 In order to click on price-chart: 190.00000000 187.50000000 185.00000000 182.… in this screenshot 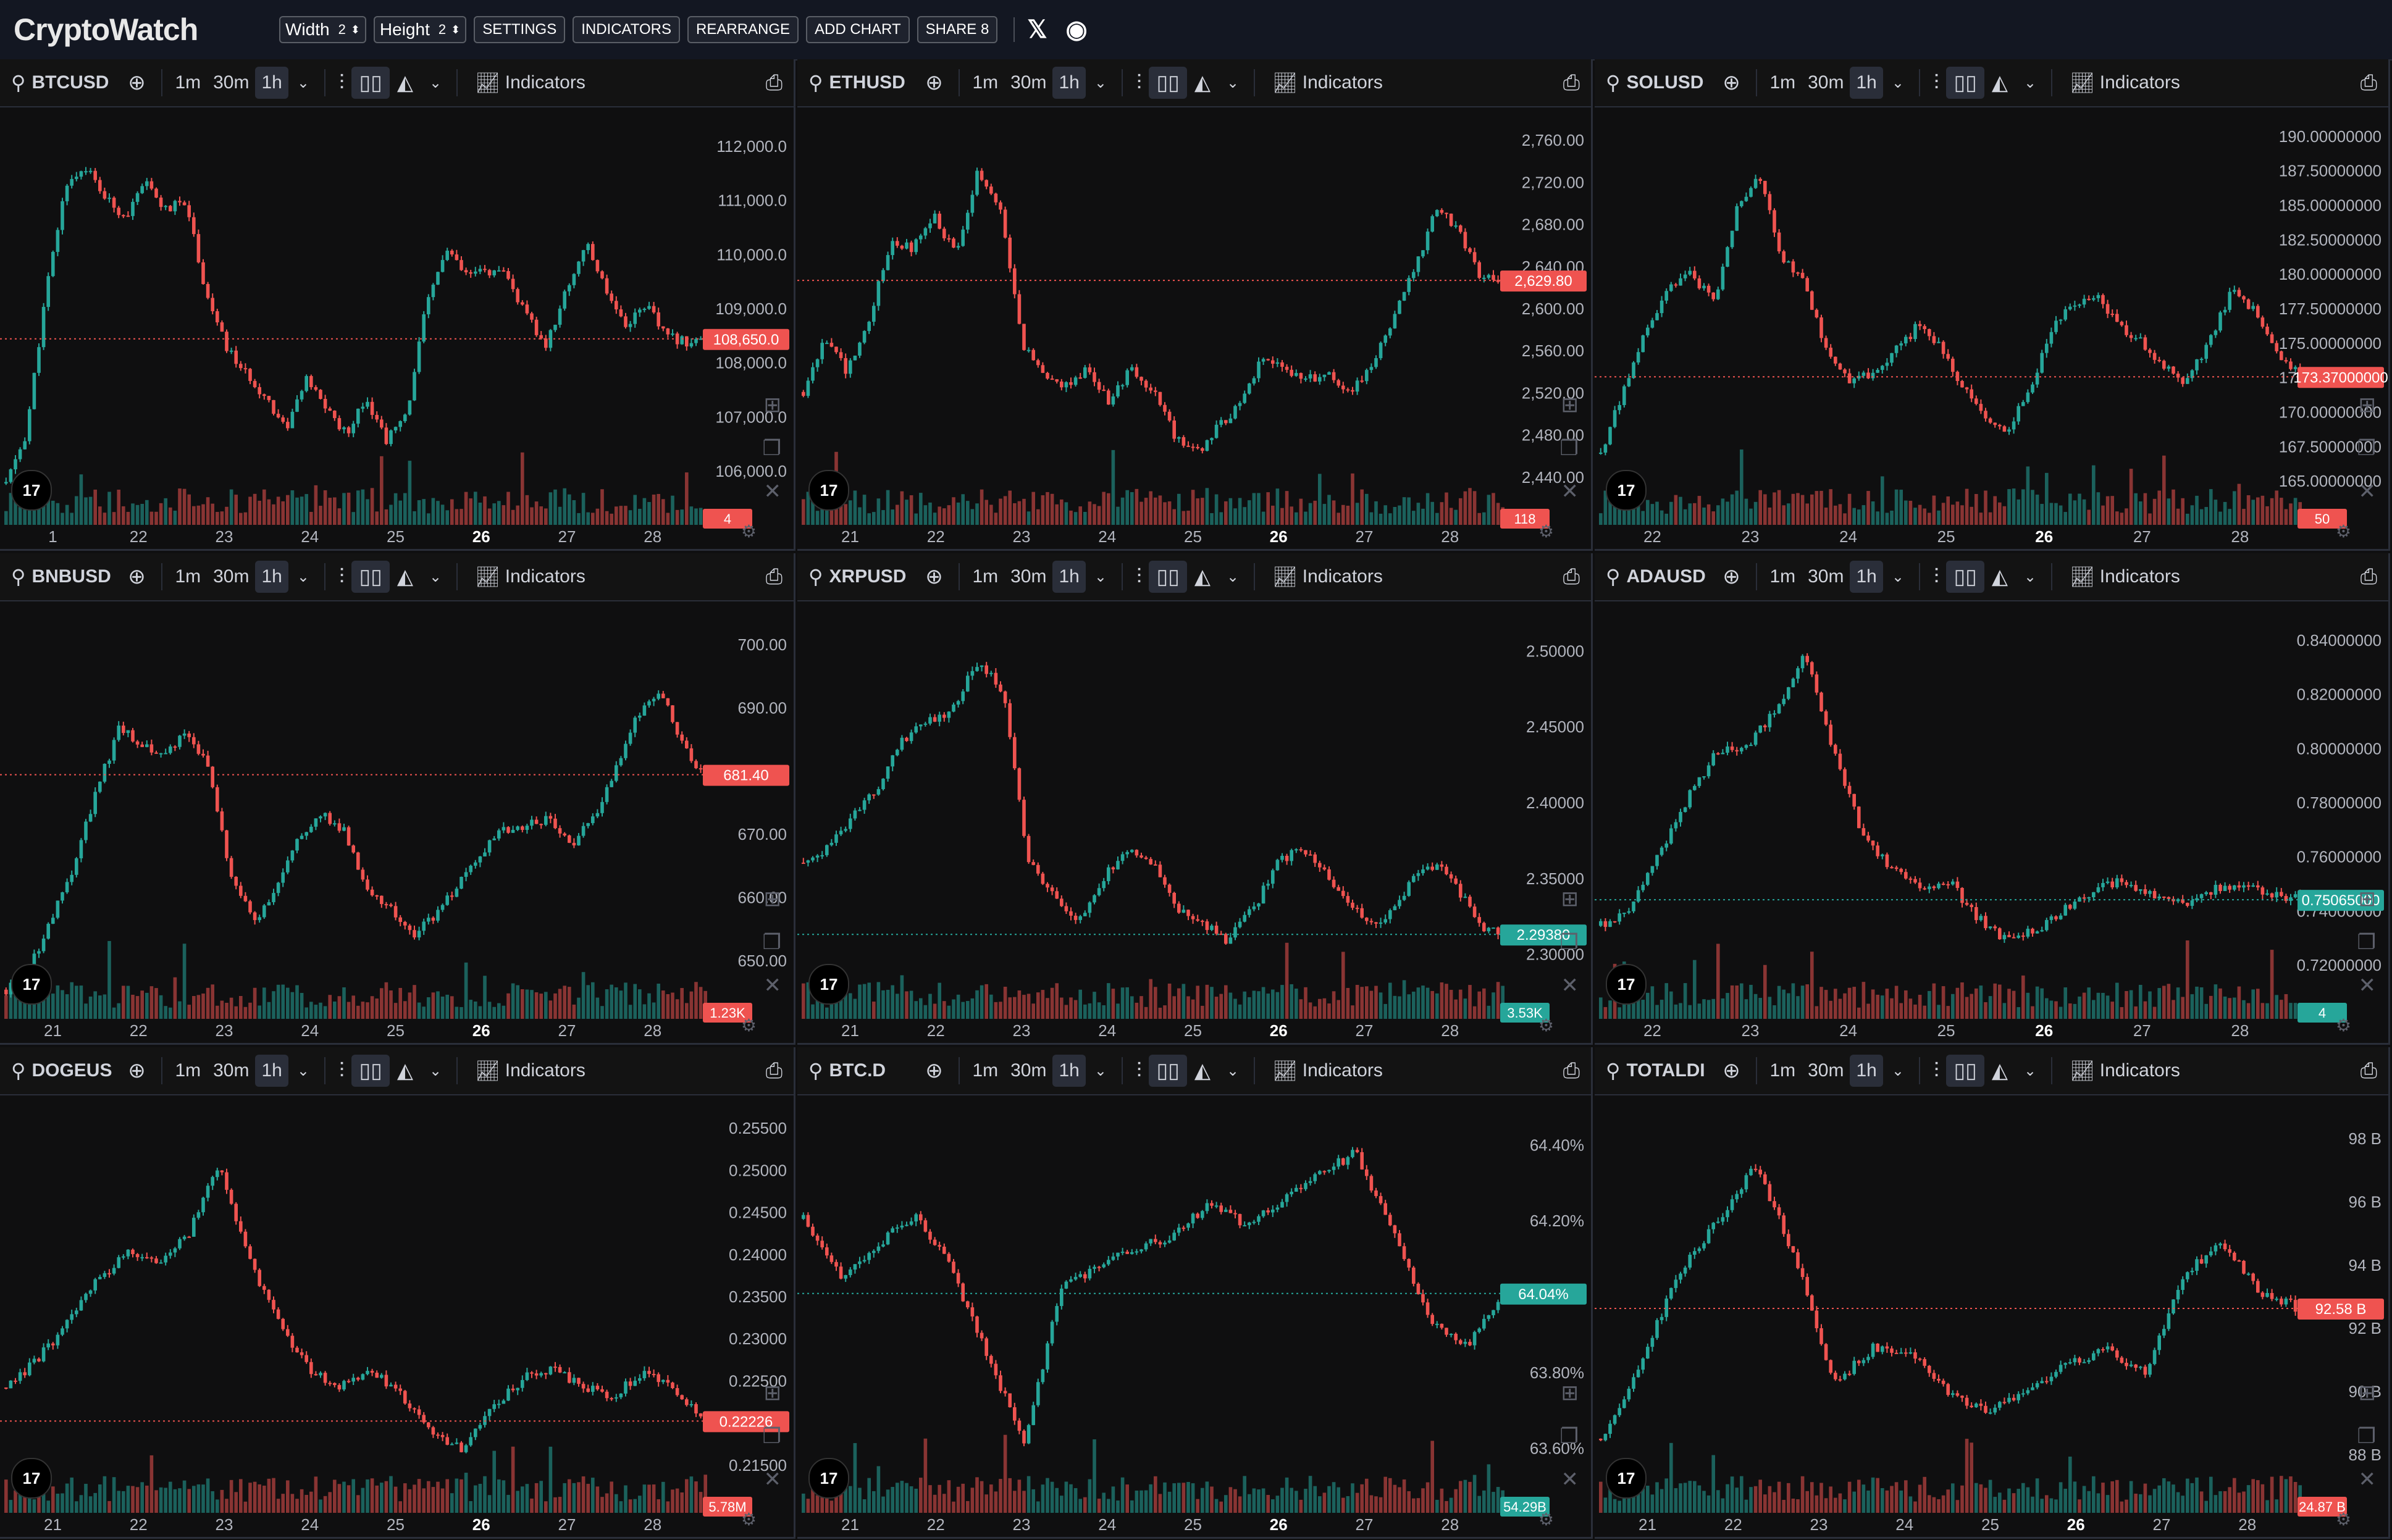, I will do `click(1993, 329)`.